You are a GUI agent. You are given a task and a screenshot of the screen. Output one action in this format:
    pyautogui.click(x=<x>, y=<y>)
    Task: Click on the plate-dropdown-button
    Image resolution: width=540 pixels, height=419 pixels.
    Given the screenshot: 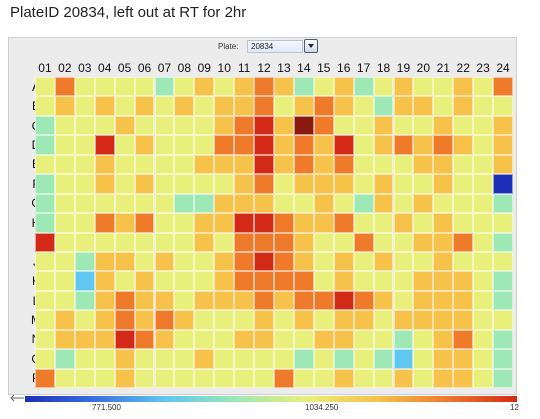 What is the action you would take?
    pyautogui.click(x=311, y=46)
    